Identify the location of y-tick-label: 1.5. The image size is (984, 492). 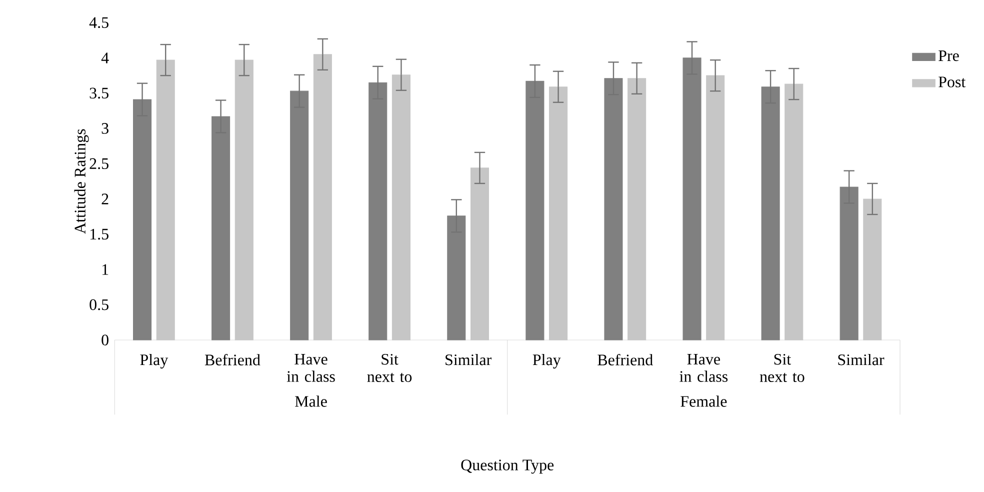
(99, 234).